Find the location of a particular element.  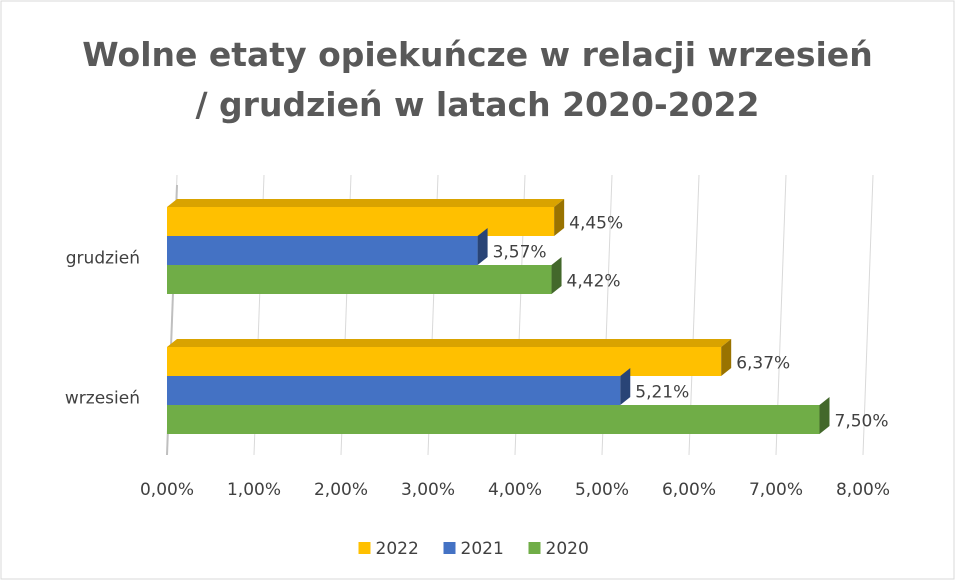

x-tick-label: 0,00% is located at coordinates (167, 490).